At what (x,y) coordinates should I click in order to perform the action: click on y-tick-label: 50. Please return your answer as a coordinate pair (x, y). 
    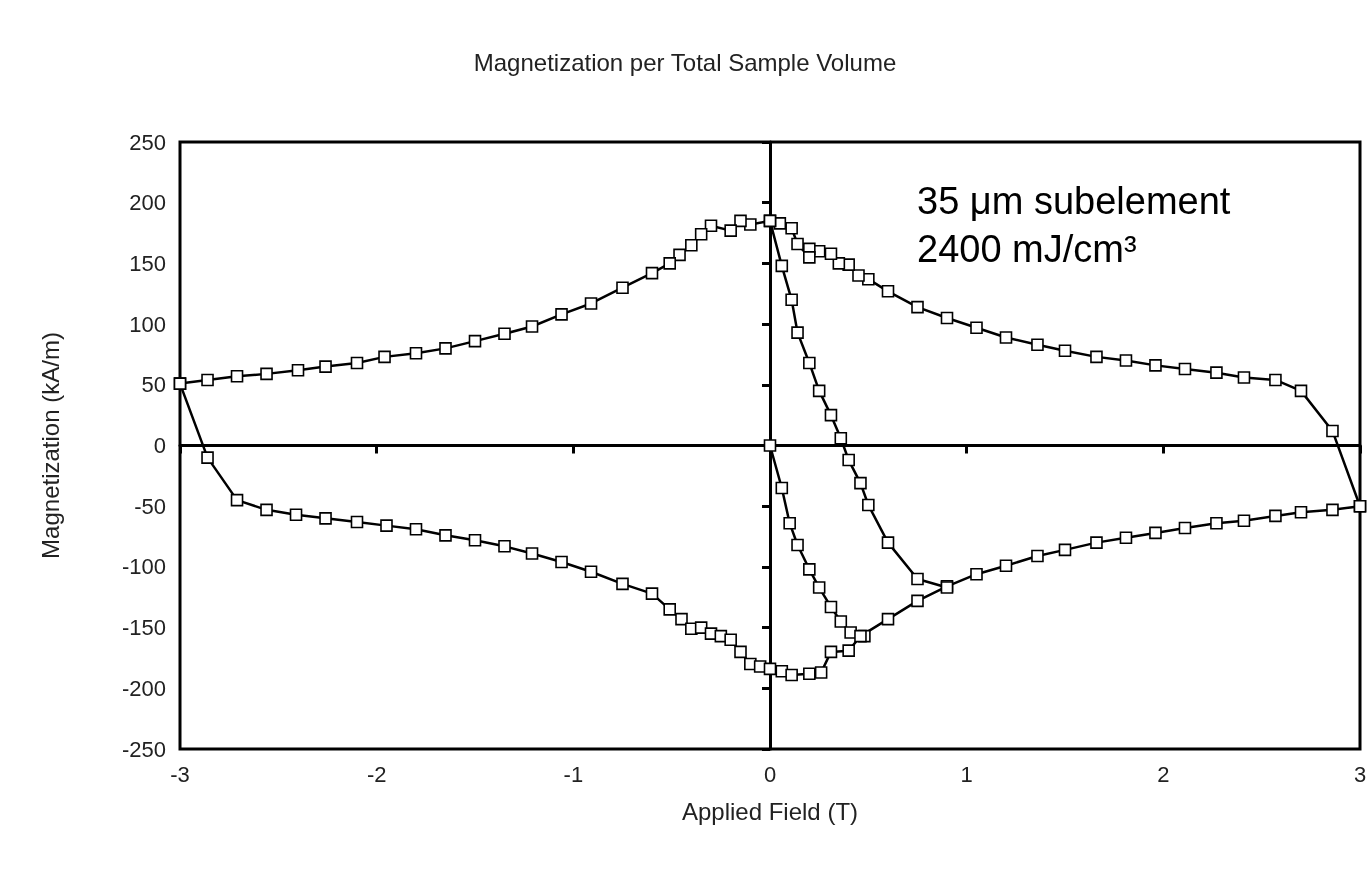
    Looking at the image, I should click on (153, 385).